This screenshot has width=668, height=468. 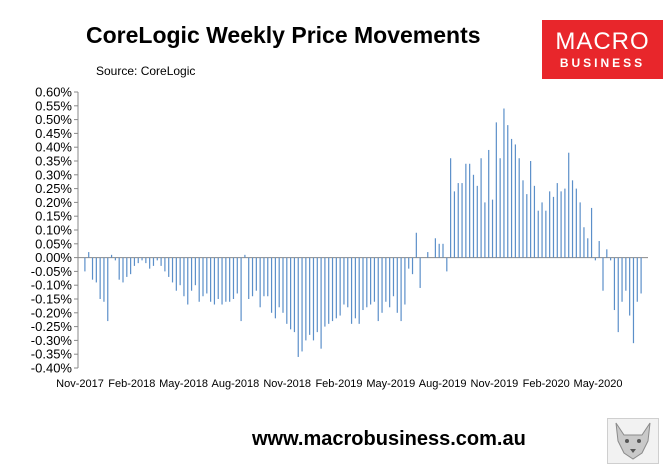 What do you see at coordinates (53, 133) in the screenshot?
I see `y-tick-label: 0.45%` at bounding box center [53, 133].